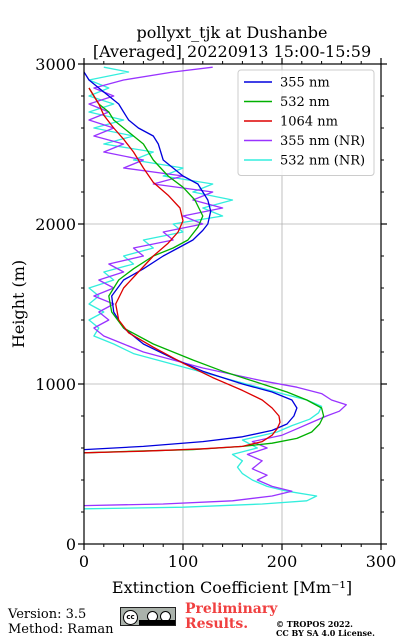 This screenshot has height=640, width=400. What do you see at coordinates (322, 161) in the screenshot?
I see `legend-label: 532 nm (NR)` at bounding box center [322, 161].